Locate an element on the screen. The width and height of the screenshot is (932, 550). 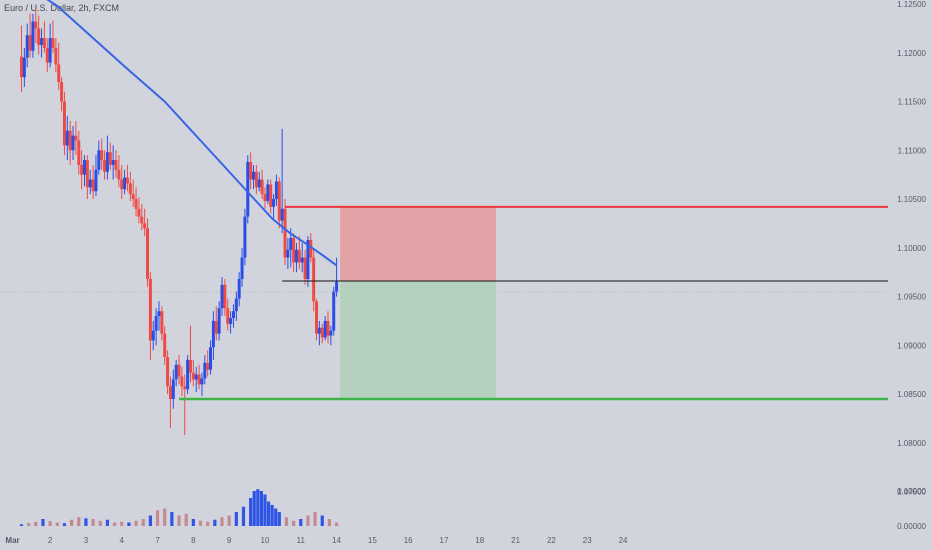
time-tick-label: 23 is located at coordinates (587, 540).